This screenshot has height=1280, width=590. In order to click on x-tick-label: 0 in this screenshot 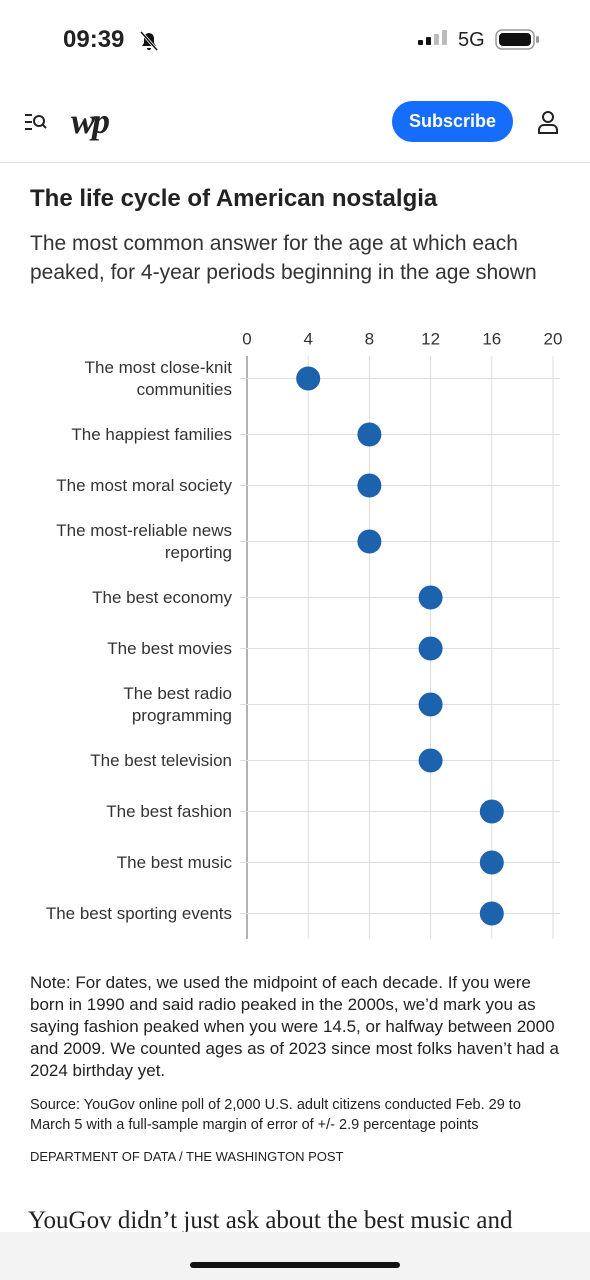, I will do `click(246, 339)`.